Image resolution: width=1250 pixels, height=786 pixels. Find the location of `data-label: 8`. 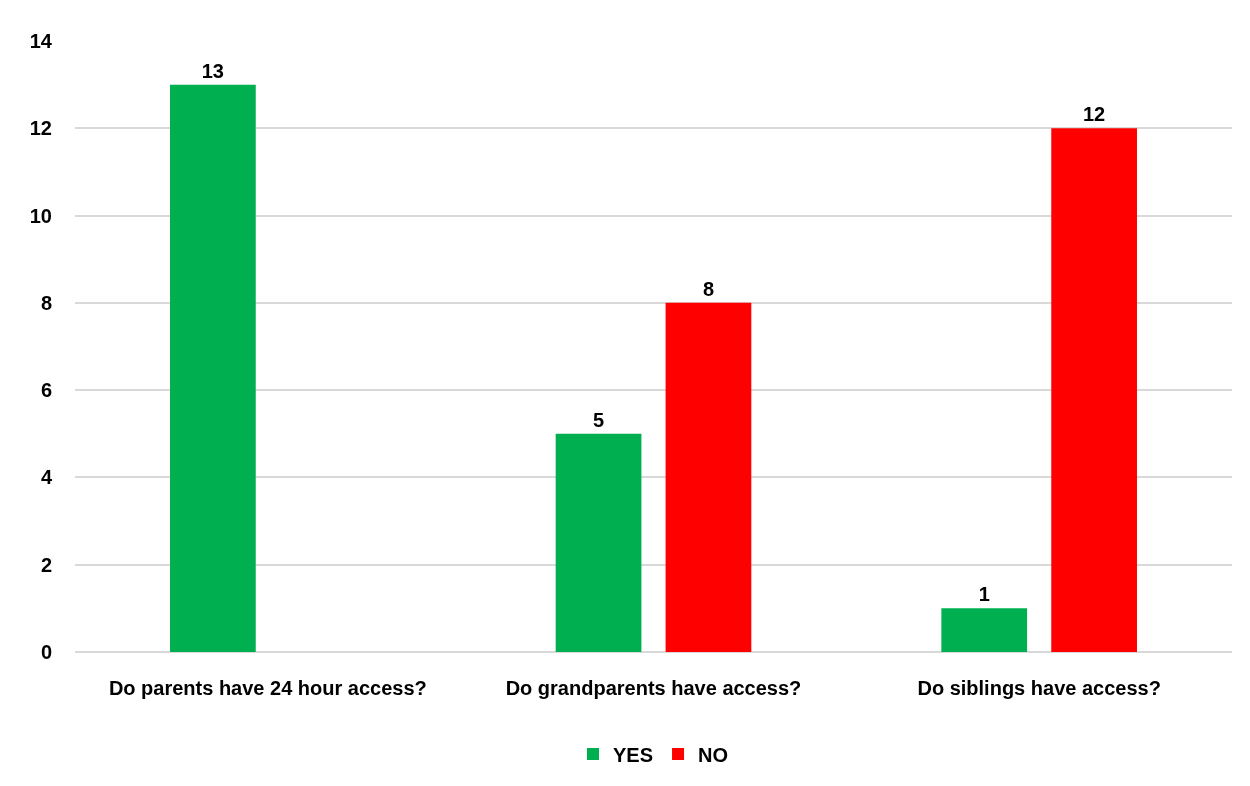

data-label: 8 is located at coordinates (708, 288).